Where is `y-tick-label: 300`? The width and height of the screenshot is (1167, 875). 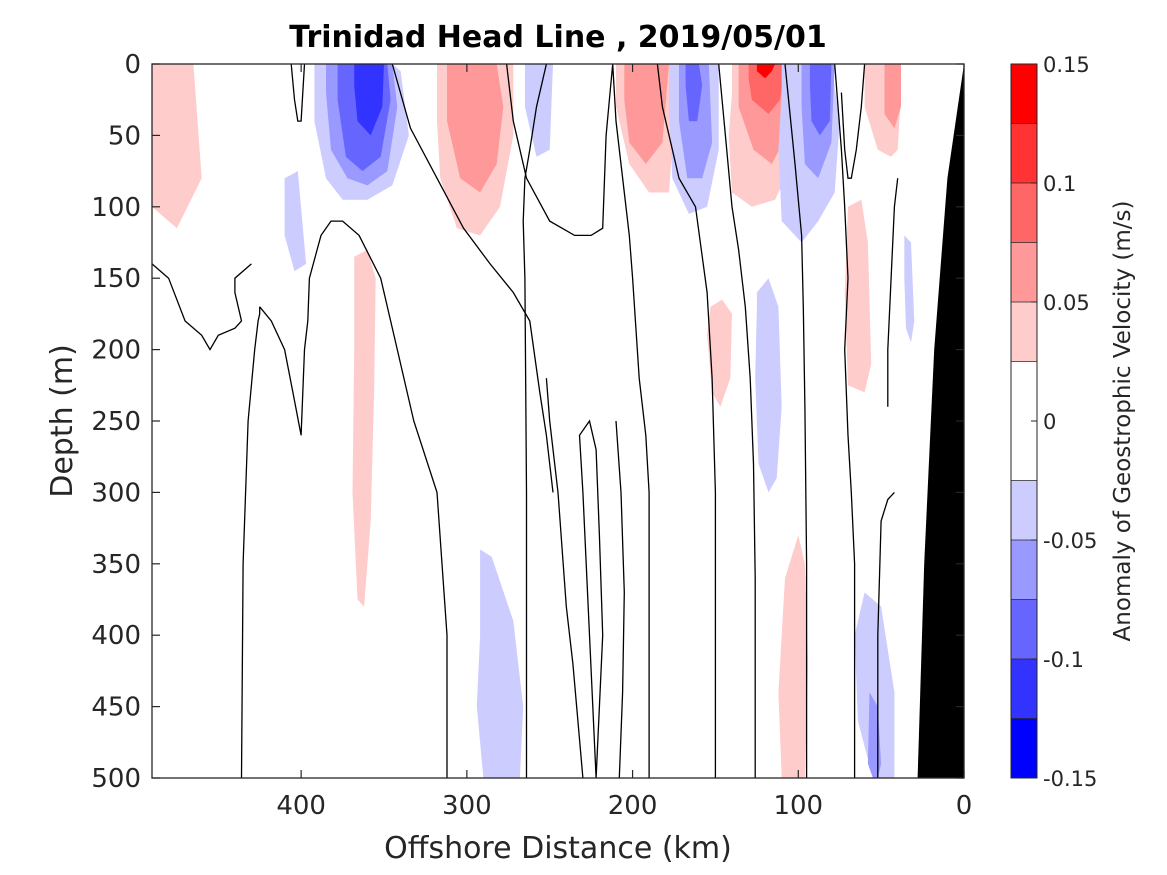
y-tick-label: 300 is located at coordinates (116, 493).